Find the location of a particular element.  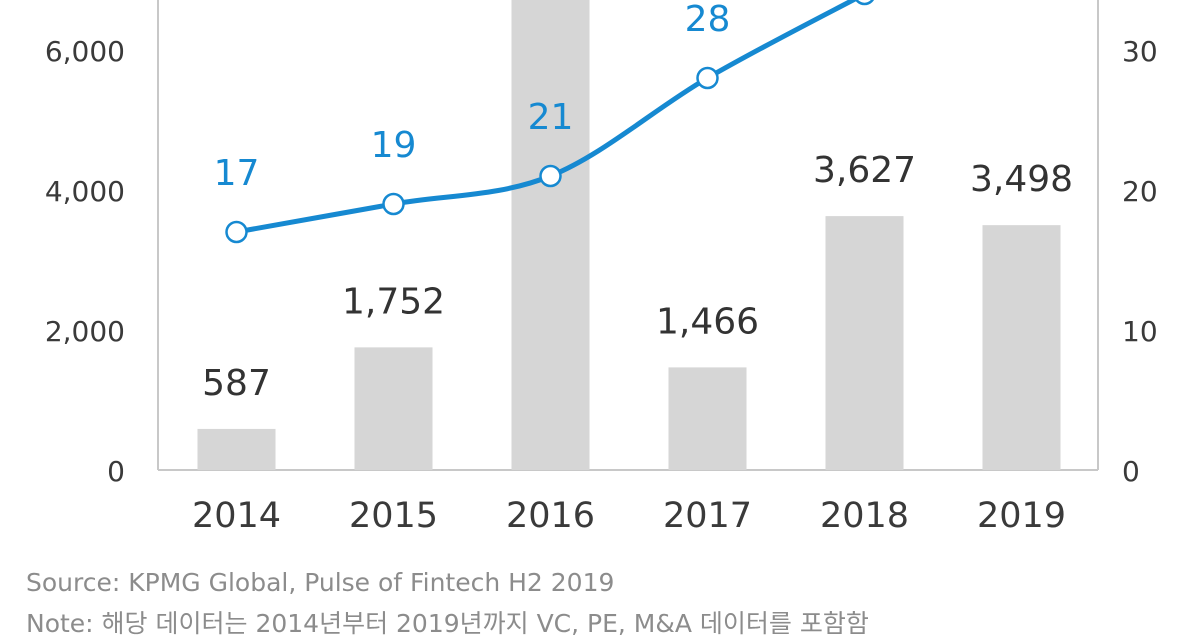

x-tick-label-2017: 2017 is located at coordinates (707, 516).